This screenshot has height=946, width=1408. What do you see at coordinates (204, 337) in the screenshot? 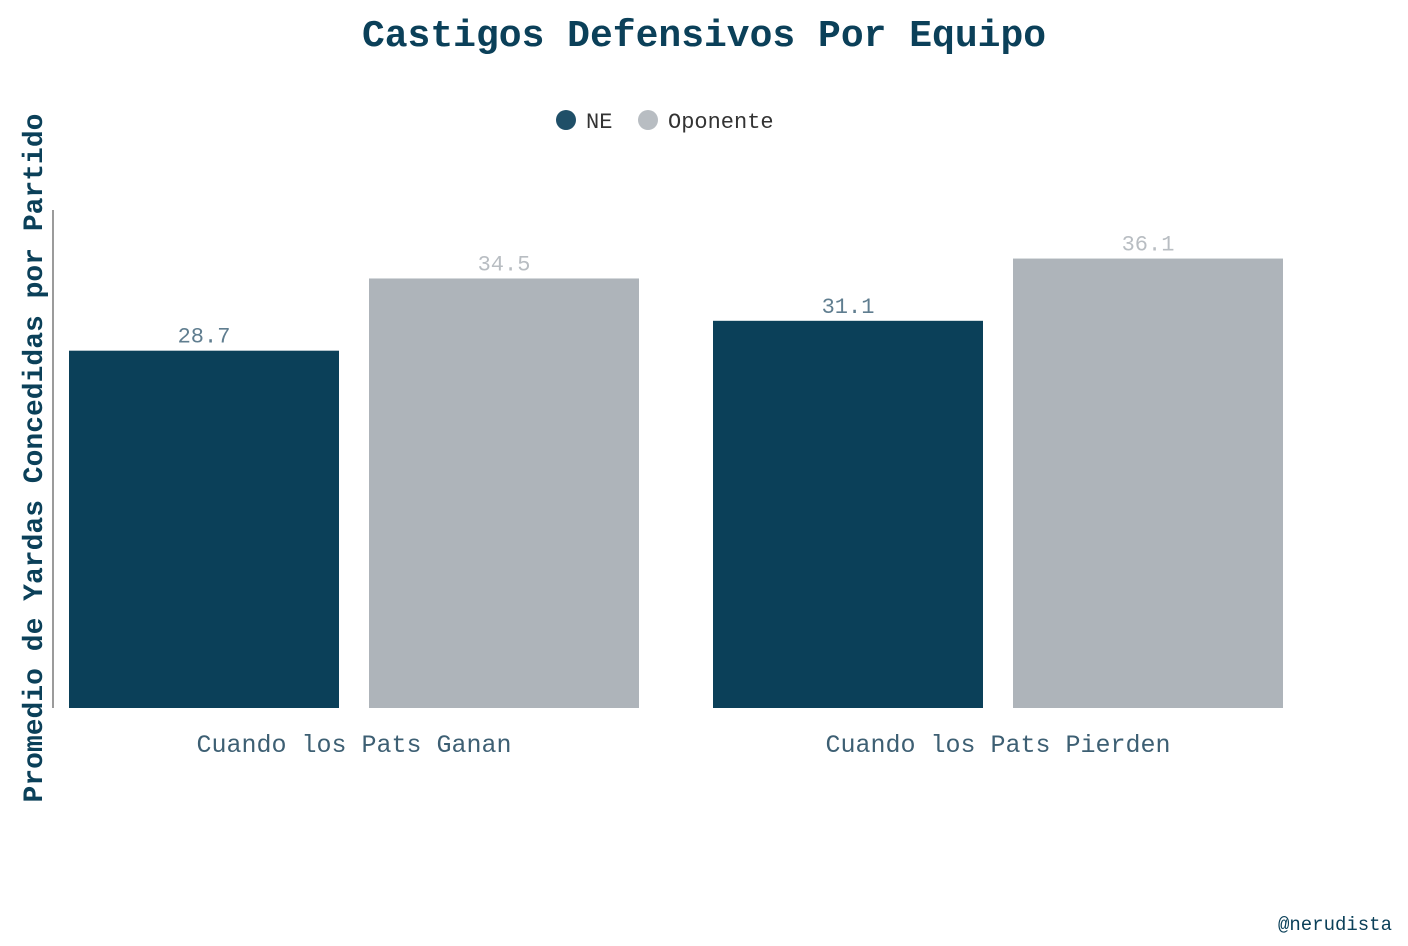
I see `data-label-ne-ganan: 28.7` at bounding box center [204, 337].